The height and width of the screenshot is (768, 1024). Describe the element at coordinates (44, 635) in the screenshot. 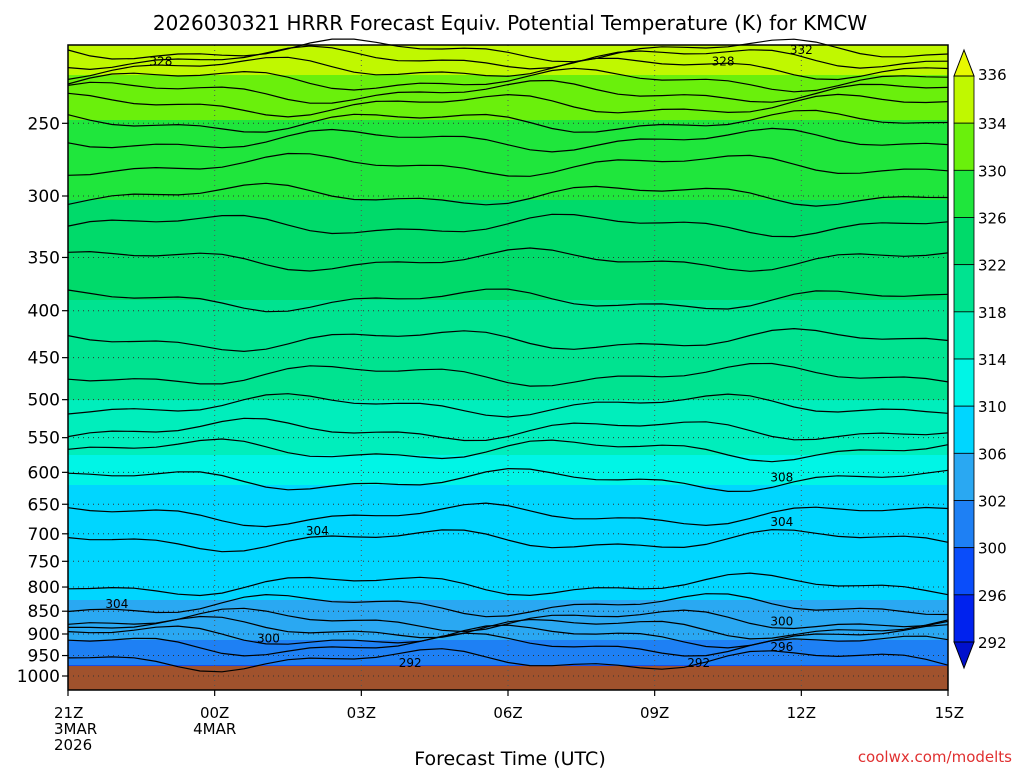

I see `y-tick-label: 900` at that location.